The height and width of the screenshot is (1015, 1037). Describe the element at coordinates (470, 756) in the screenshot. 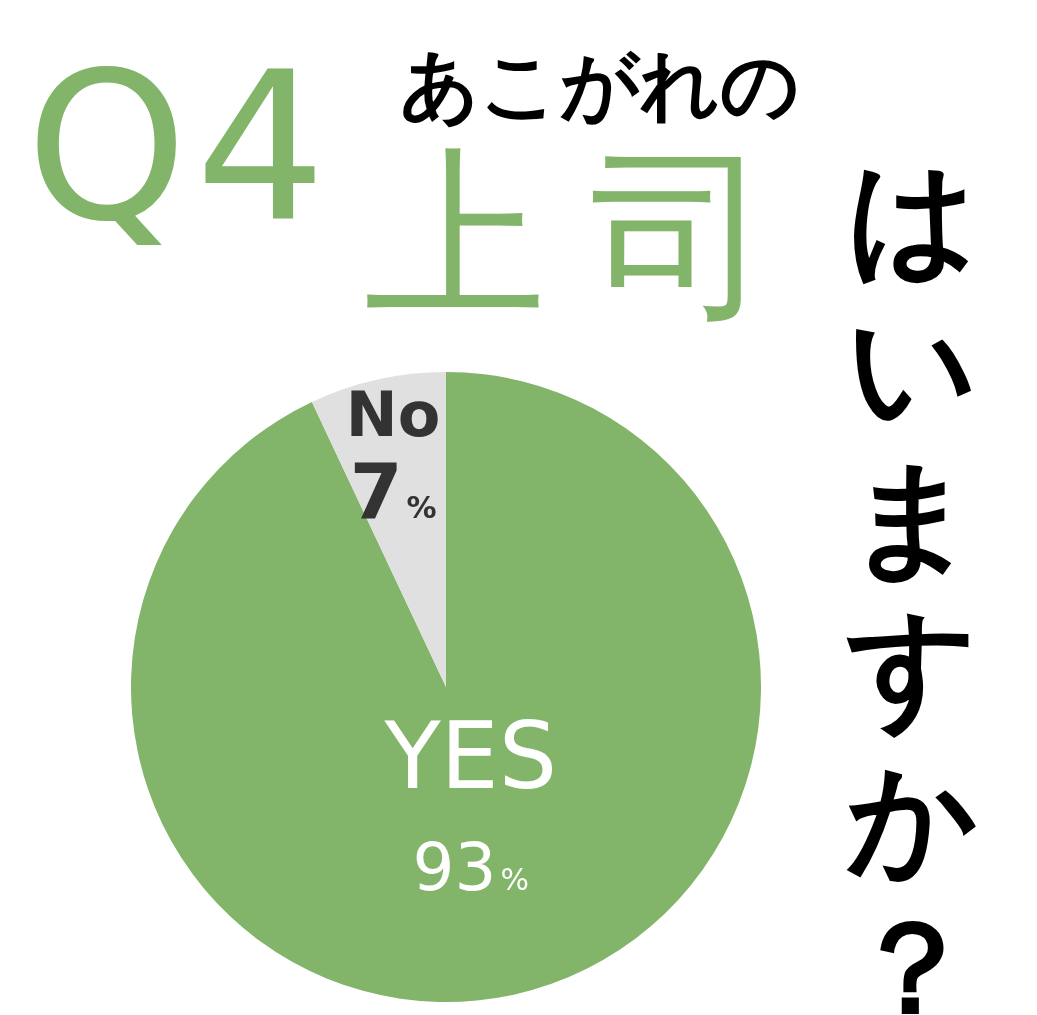

I see `slice-label: YES` at that location.